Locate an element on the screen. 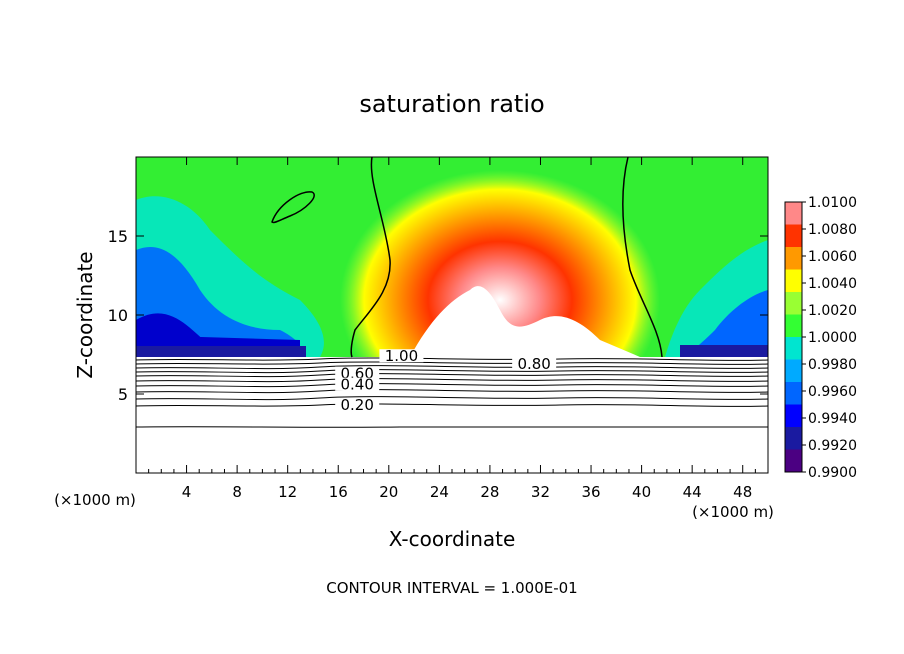 The width and height of the screenshot is (904, 654). x-tick-label: 44 is located at coordinates (692, 492).